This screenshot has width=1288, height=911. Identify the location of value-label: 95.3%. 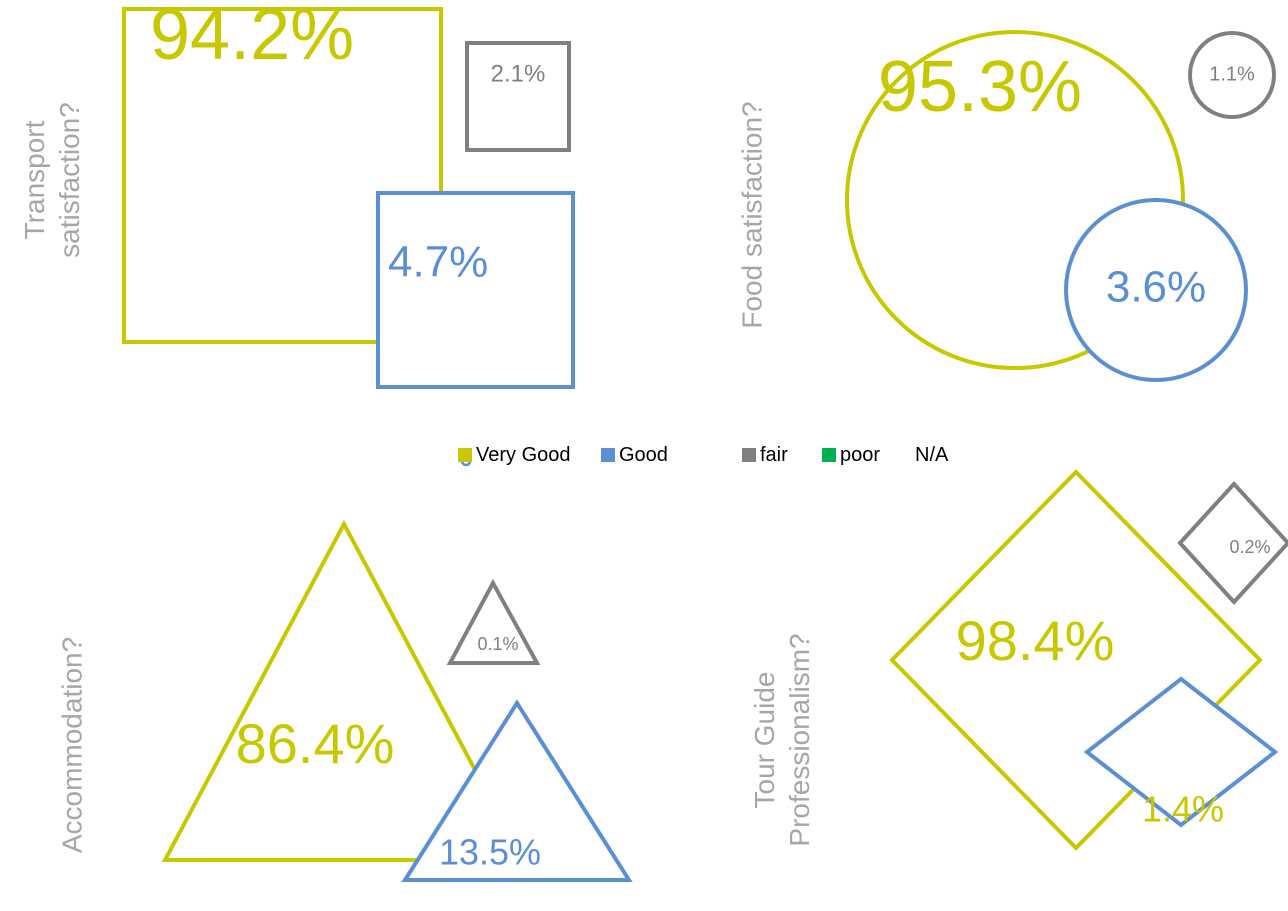
(980, 87).